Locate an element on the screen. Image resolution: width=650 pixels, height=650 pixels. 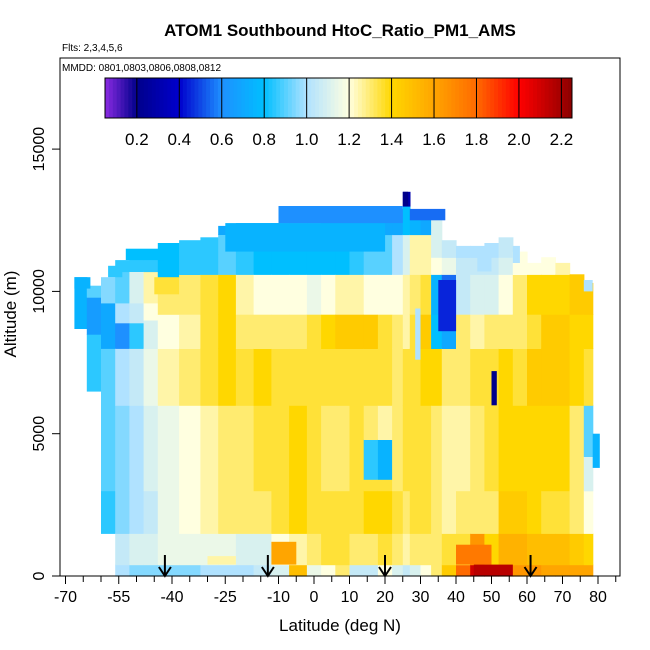
dates-label: MMDD: 0801,0803,0806,0808,0812 is located at coordinates (141, 68).